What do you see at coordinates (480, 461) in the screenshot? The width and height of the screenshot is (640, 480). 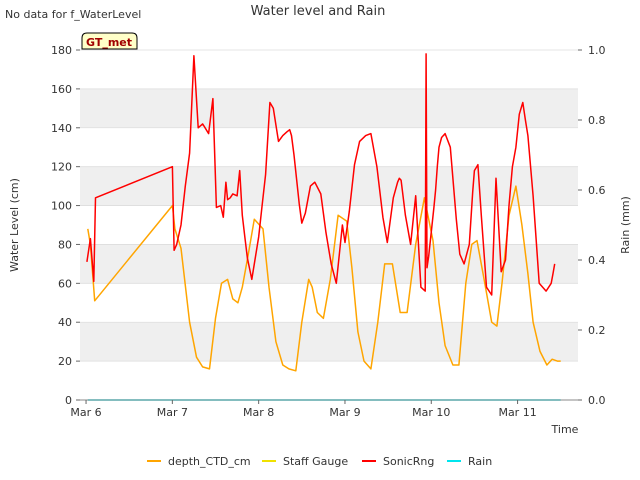 I see `legend-label: Rain` at bounding box center [480, 461].